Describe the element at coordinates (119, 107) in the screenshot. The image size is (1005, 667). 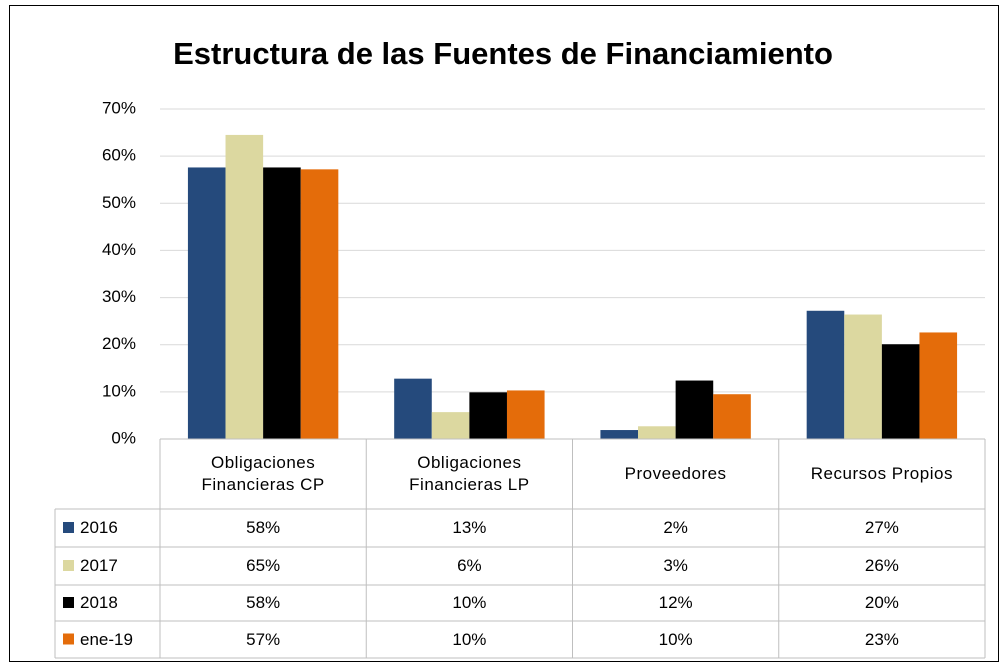
I see `y-tick-label: 70%` at that location.